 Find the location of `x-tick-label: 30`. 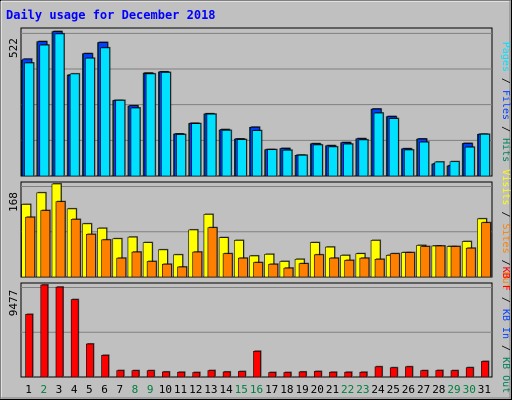

x-tick-label: 30 is located at coordinates (469, 389).